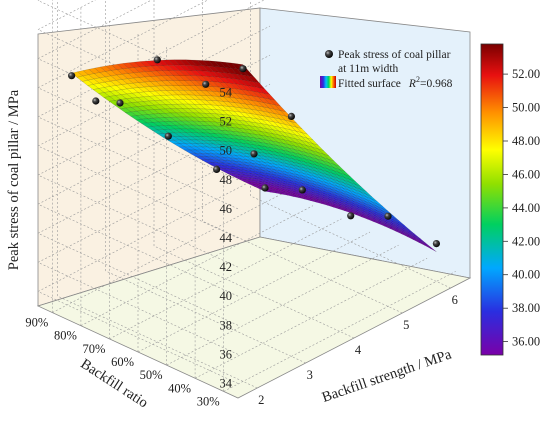 The width and height of the screenshot is (550, 432). What do you see at coordinates (65, 336) in the screenshot?
I see `y-tick-label: 80%` at bounding box center [65, 336].